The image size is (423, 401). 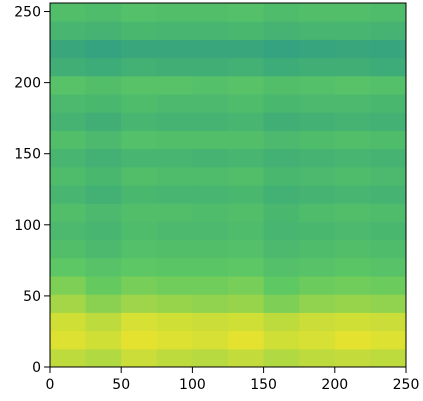 I want to click on y-tick-label: 250, so click(x=27, y=13).